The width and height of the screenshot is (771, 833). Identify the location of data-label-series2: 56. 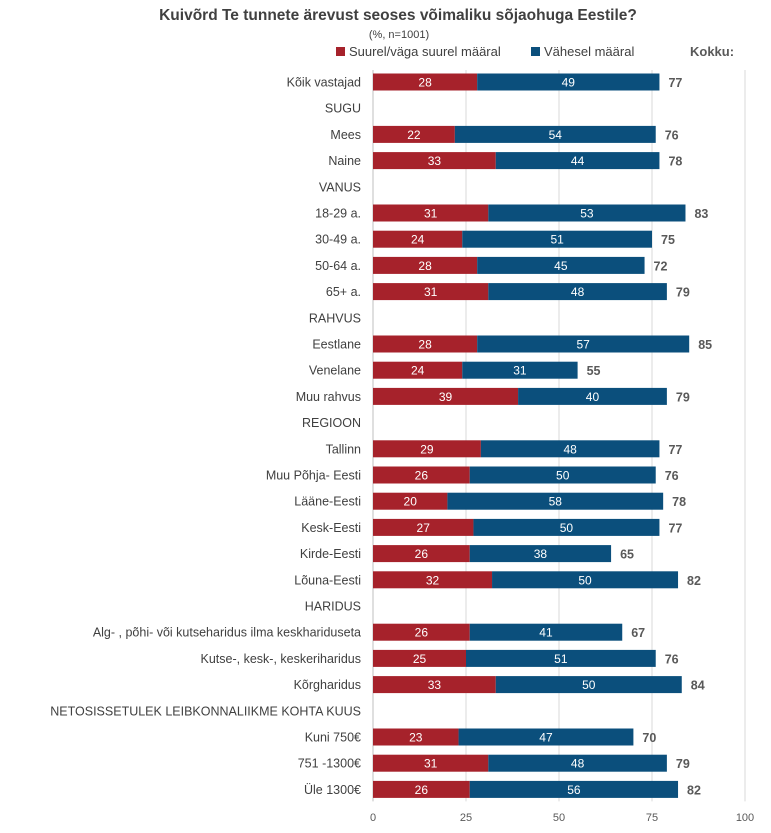
(574, 790).